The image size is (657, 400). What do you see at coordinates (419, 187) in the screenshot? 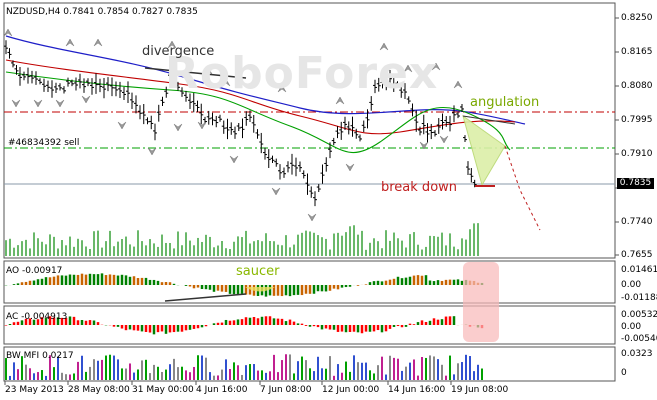
I see `break-down-annotation: break down` at bounding box center [419, 187].